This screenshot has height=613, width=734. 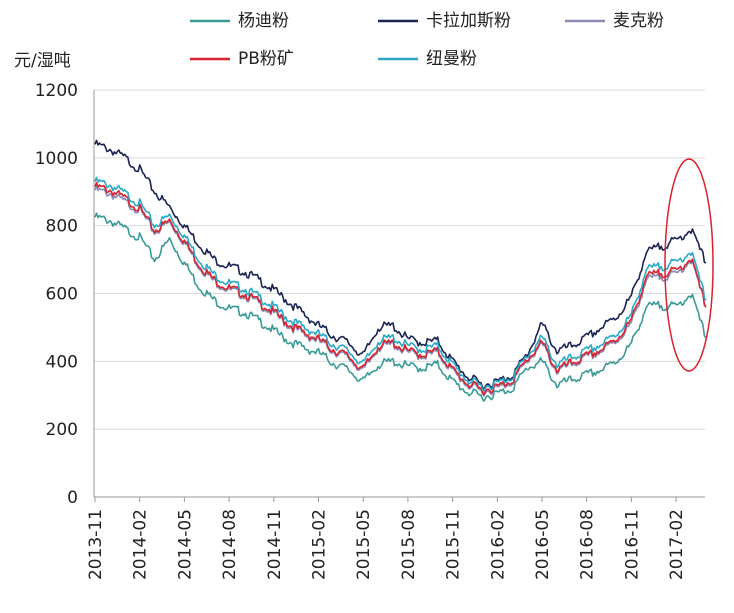 I want to click on x-tick-label: 2014-02, so click(x=141, y=544).